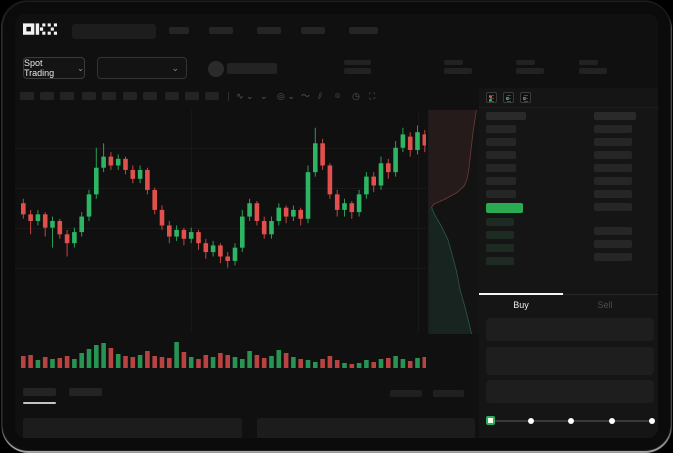 Image resolution: width=673 pixels, height=453 pixels. I want to click on market-mode-selector: Spot Trading ⌄, so click(54, 68).